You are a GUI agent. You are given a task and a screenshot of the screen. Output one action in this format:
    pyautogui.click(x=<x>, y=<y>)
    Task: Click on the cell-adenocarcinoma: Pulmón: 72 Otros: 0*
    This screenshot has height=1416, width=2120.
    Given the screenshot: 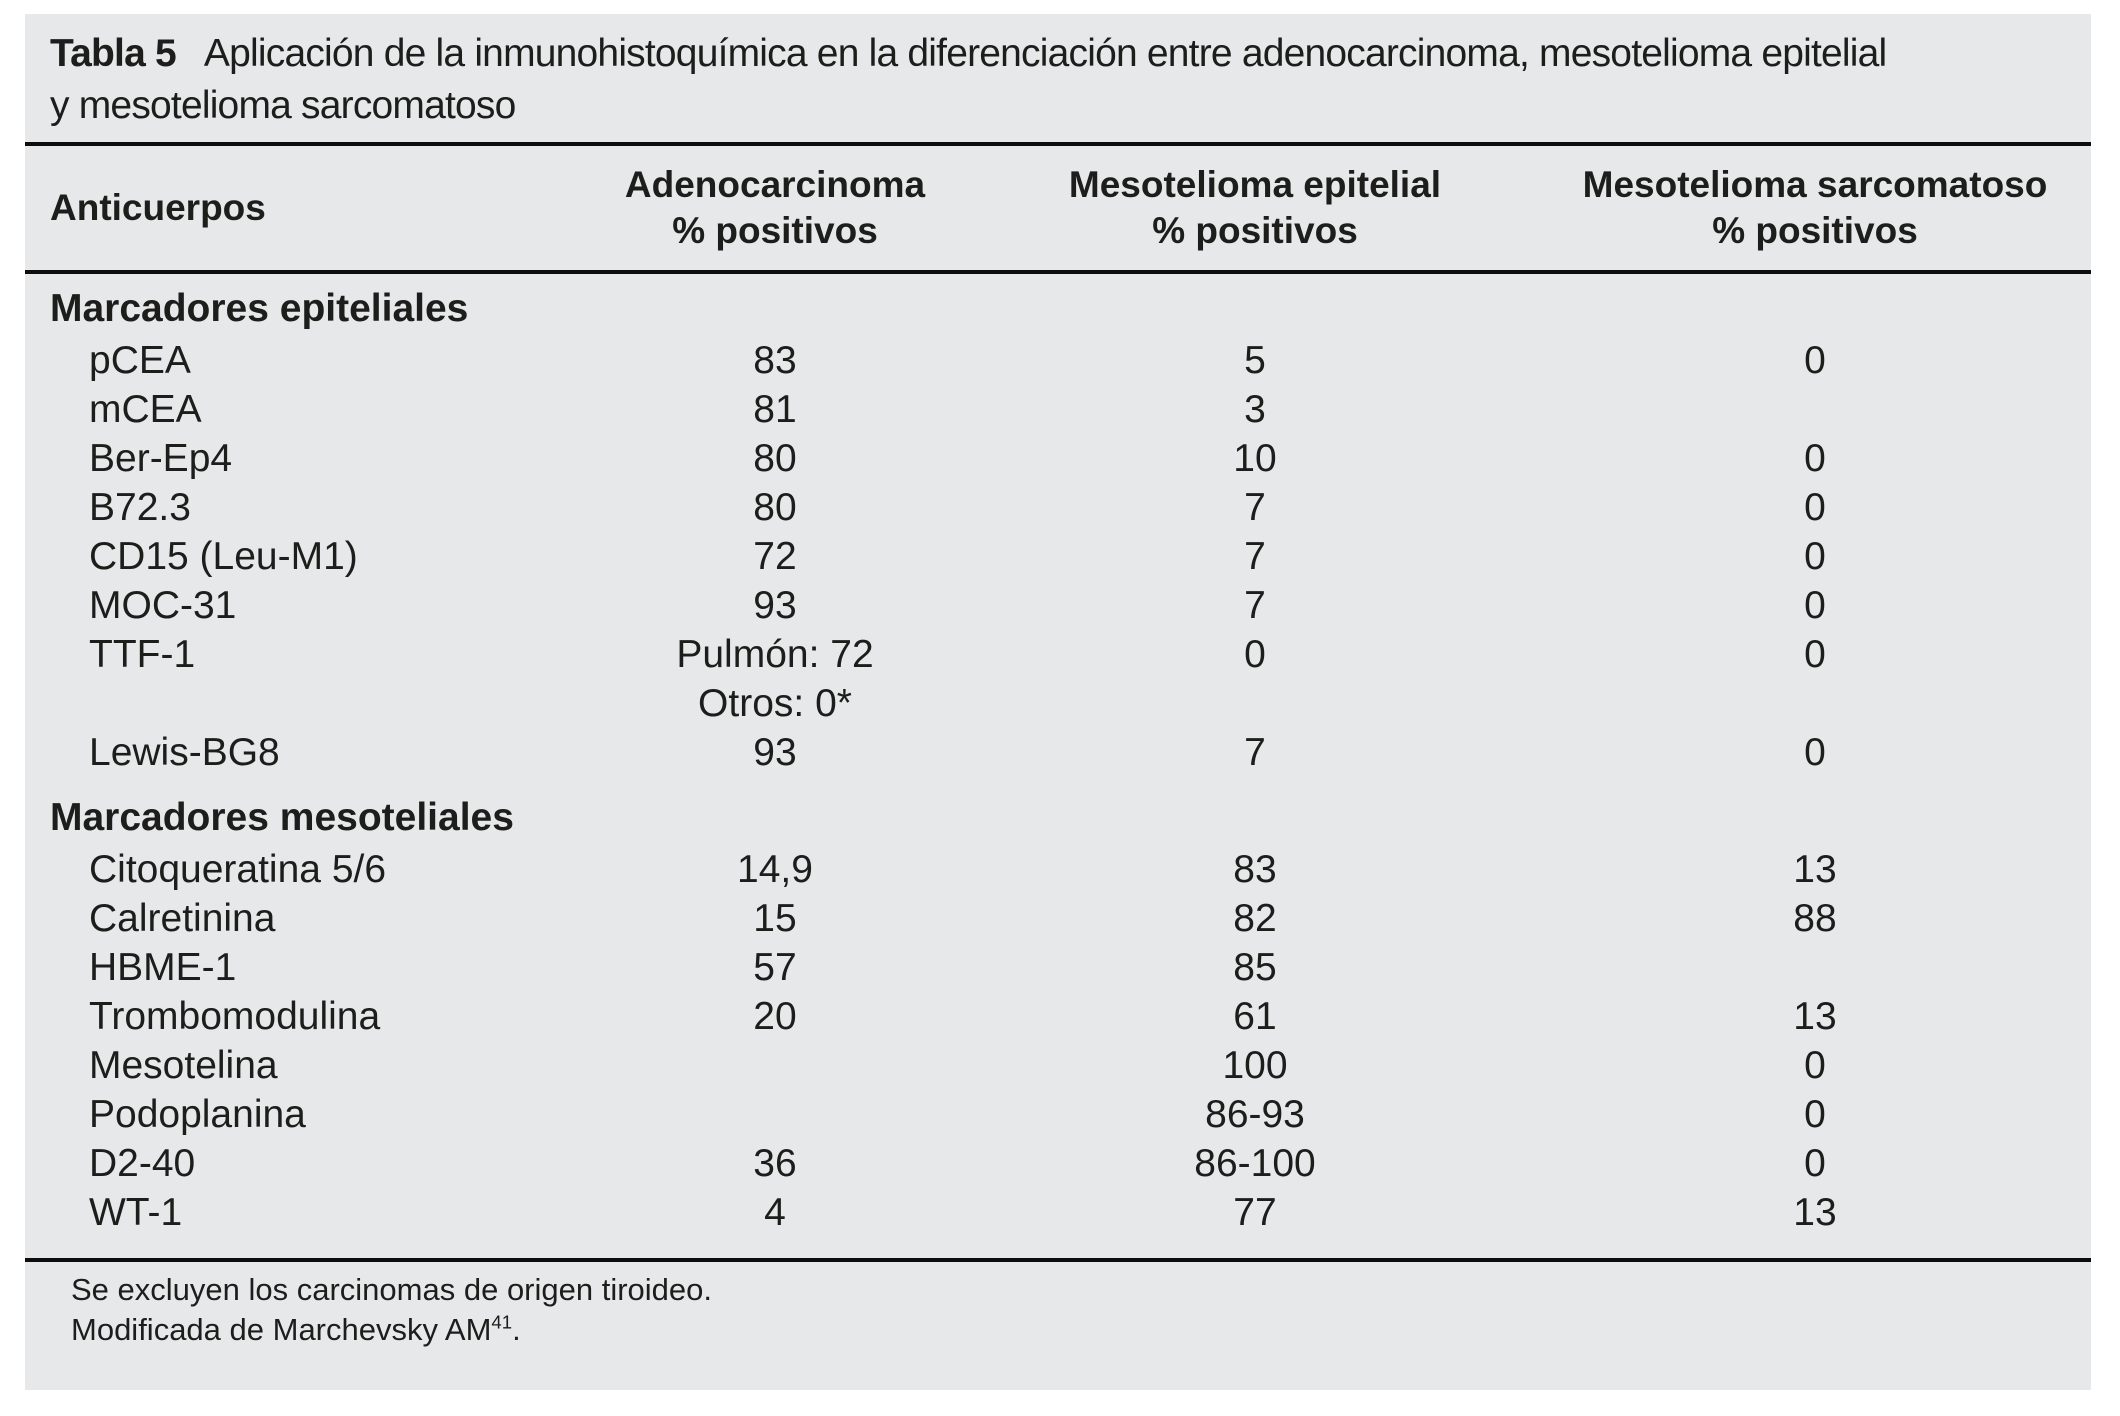 What is the action you would take?
    pyautogui.click(x=775, y=679)
    